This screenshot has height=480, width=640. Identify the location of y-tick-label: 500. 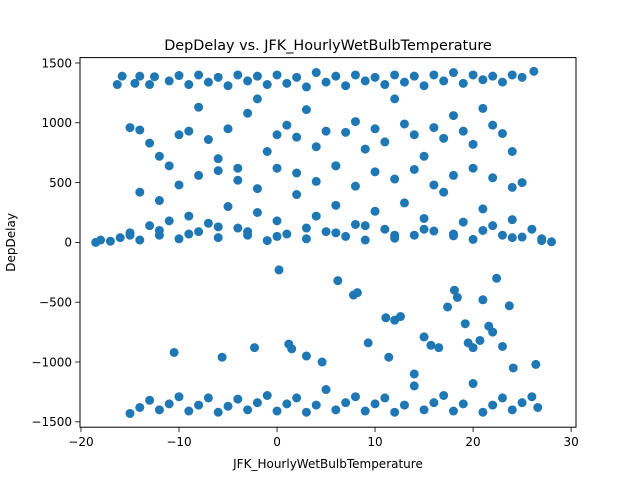
(60, 183).